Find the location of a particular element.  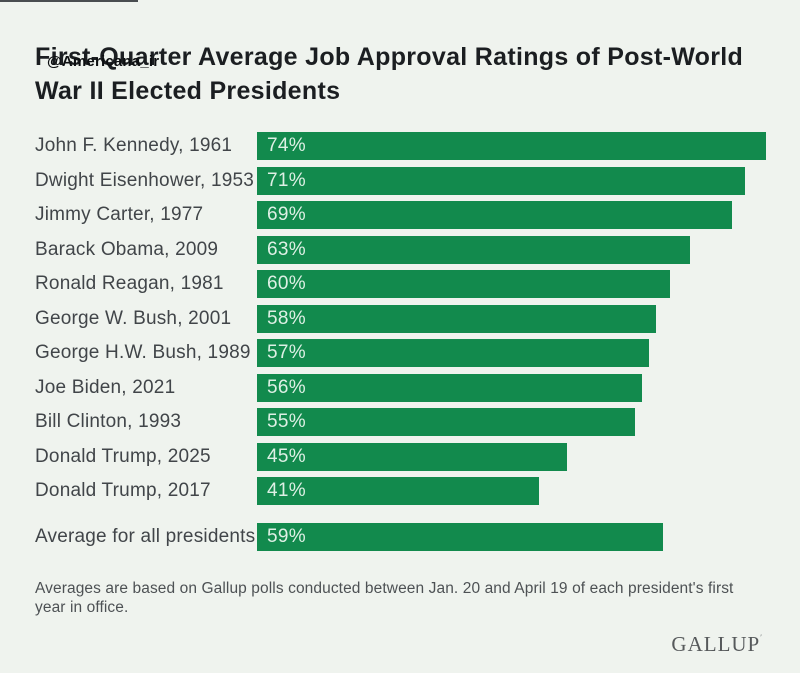

bar-value-label: 59% is located at coordinates (286, 536).